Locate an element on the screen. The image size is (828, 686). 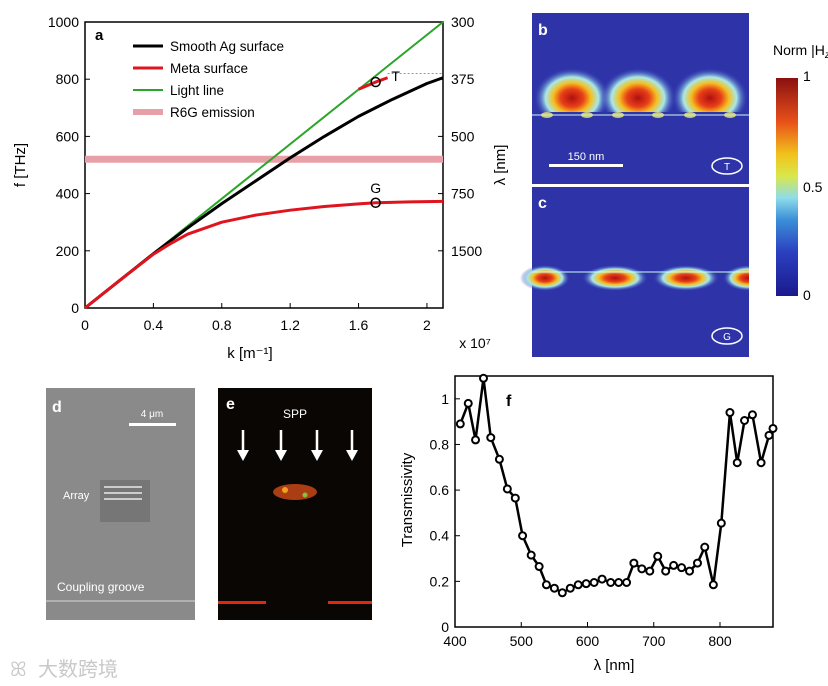
annotation-label: T is located at coordinates (395, 76).